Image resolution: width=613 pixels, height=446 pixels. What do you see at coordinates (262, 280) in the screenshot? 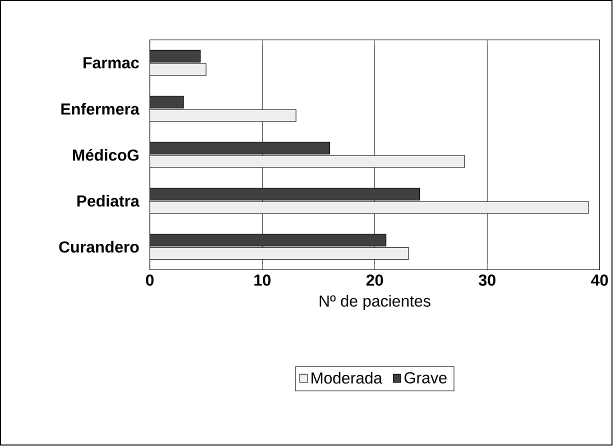
I see `x-tick-label: 10` at bounding box center [262, 280].